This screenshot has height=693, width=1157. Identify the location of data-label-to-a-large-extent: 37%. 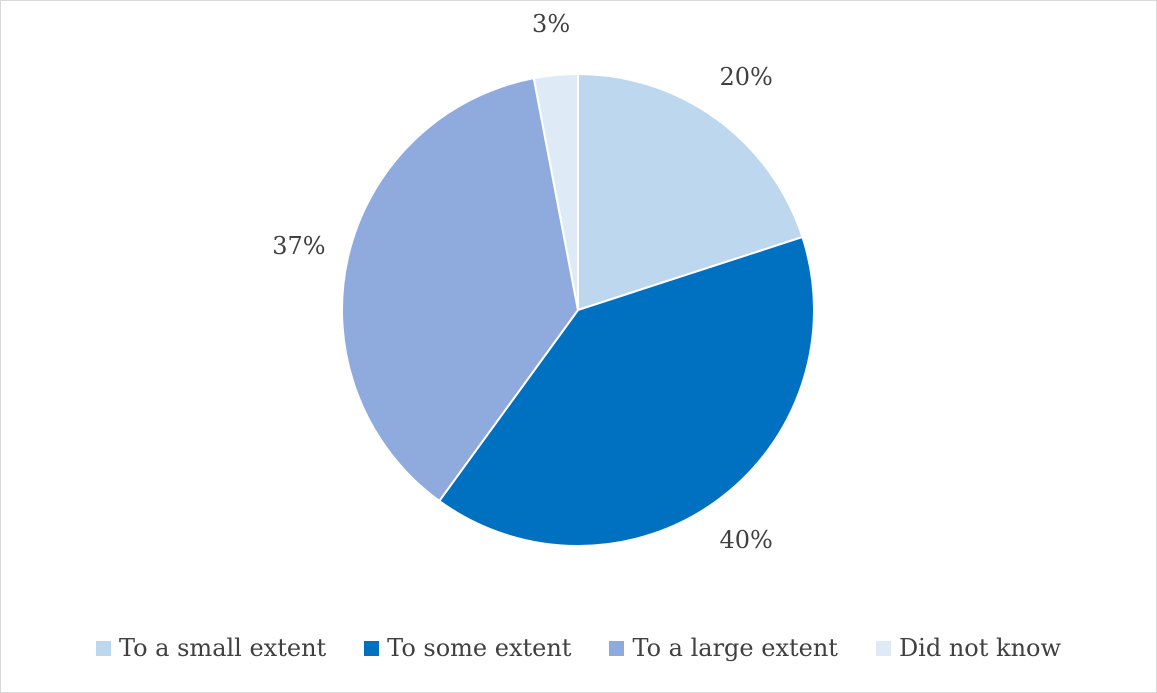
(298, 246).